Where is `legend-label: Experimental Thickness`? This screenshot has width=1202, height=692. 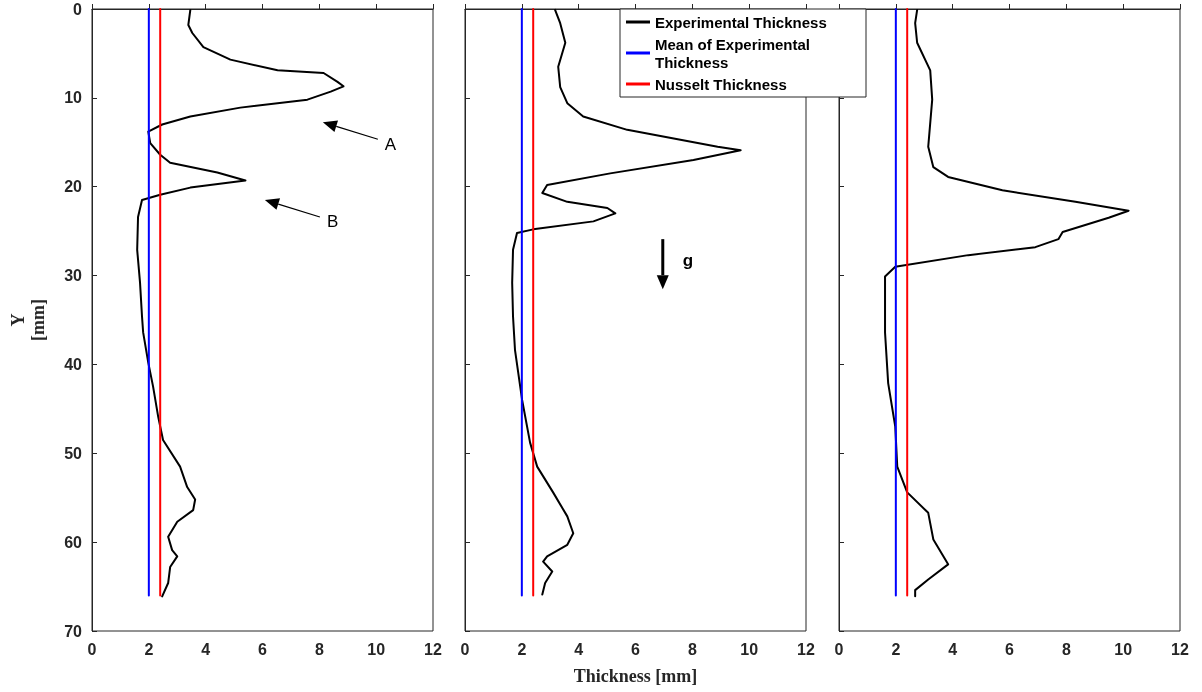
legend-label: Experimental Thickness is located at coordinates (741, 22).